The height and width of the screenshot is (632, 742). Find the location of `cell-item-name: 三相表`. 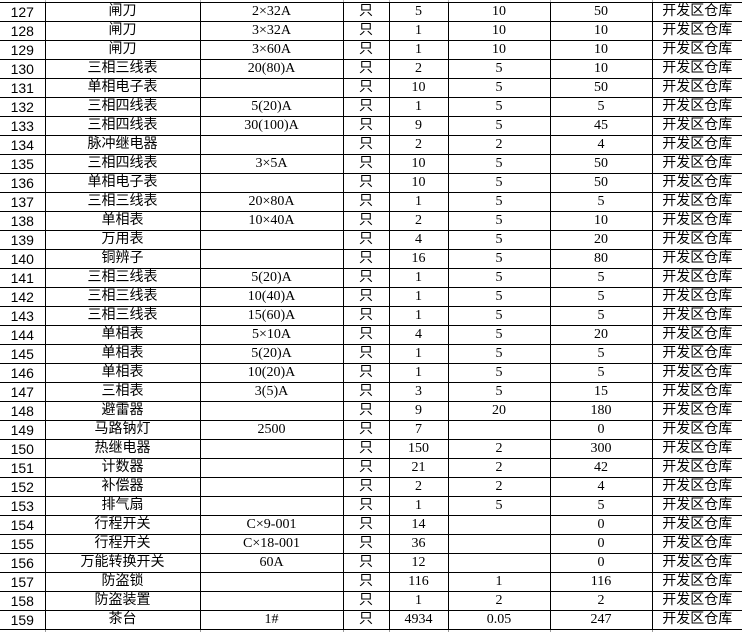

cell-item-name: 三相表 is located at coordinates (122, 392).